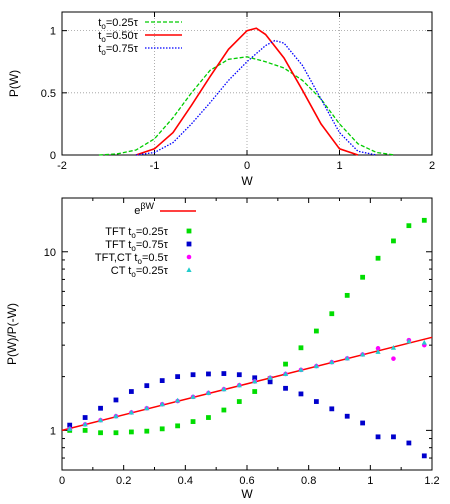  What do you see at coordinates (144, 209) in the screenshot?
I see `legend-label-ebw: eβW` at bounding box center [144, 209].